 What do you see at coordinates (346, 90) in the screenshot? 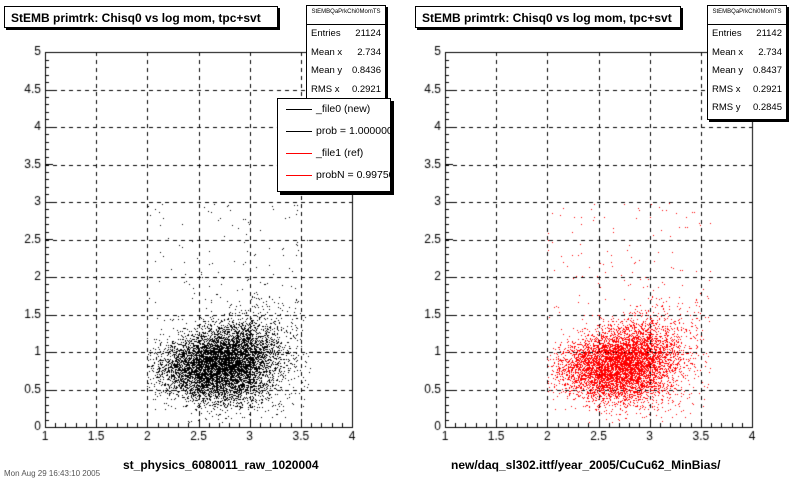
I see `left-stats-row: RMS x 0.2921` at bounding box center [346, 90].